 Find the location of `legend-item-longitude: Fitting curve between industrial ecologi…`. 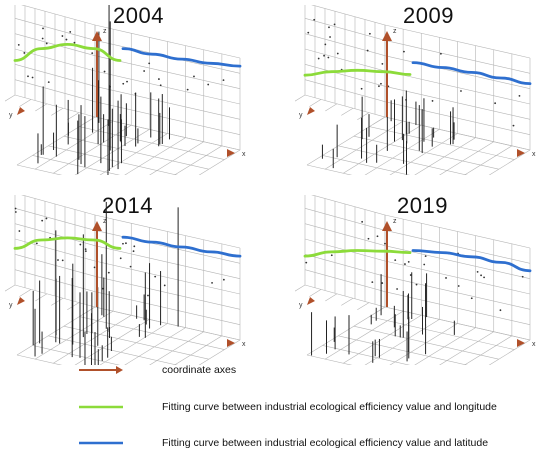

legend-item-longitude: Fitting curve between industrial ecologi… is located at coordinates (287, 407).